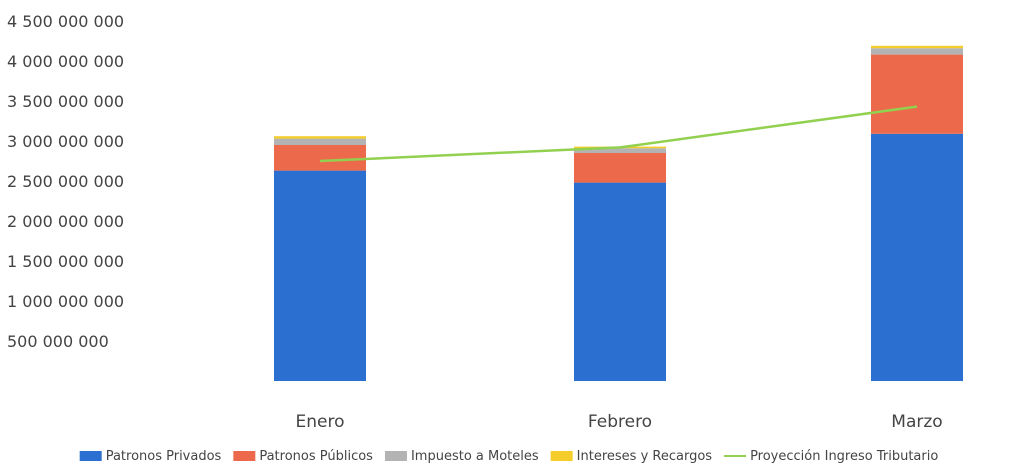  Describe the element at coordinates (164, 456) in the screenshot. I see `legend-label-patronos-privados: Patronos Privados` at that location.